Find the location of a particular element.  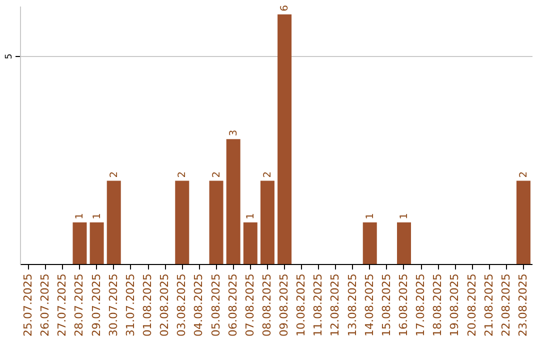

x-tick-label: 05.08.2025 is located at coordinates (215, 305).